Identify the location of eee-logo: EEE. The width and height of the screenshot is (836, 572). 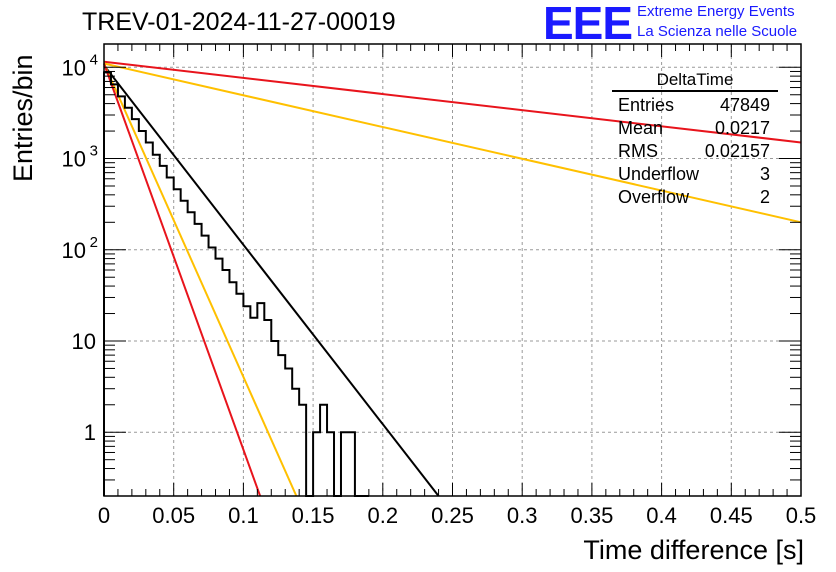
(588, 24).